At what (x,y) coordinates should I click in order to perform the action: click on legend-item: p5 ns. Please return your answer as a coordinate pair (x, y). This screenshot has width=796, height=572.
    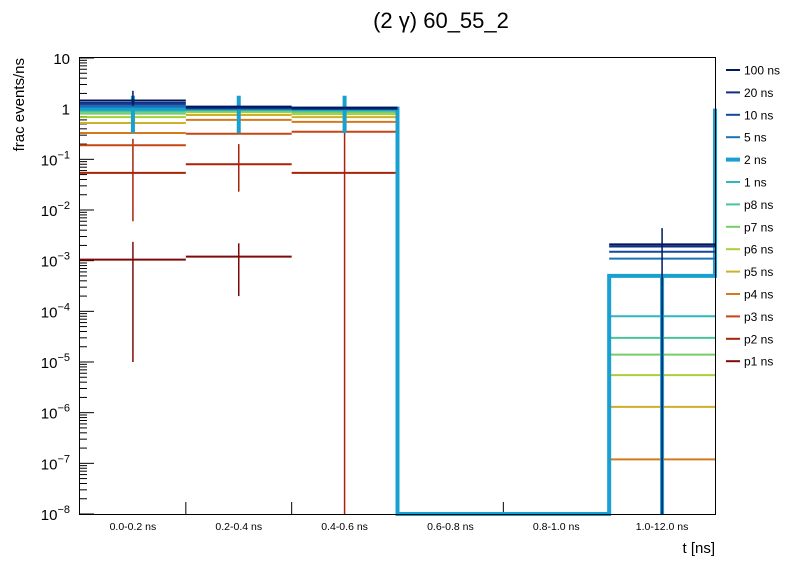
    Looking at the image, I should click on (749, 272).